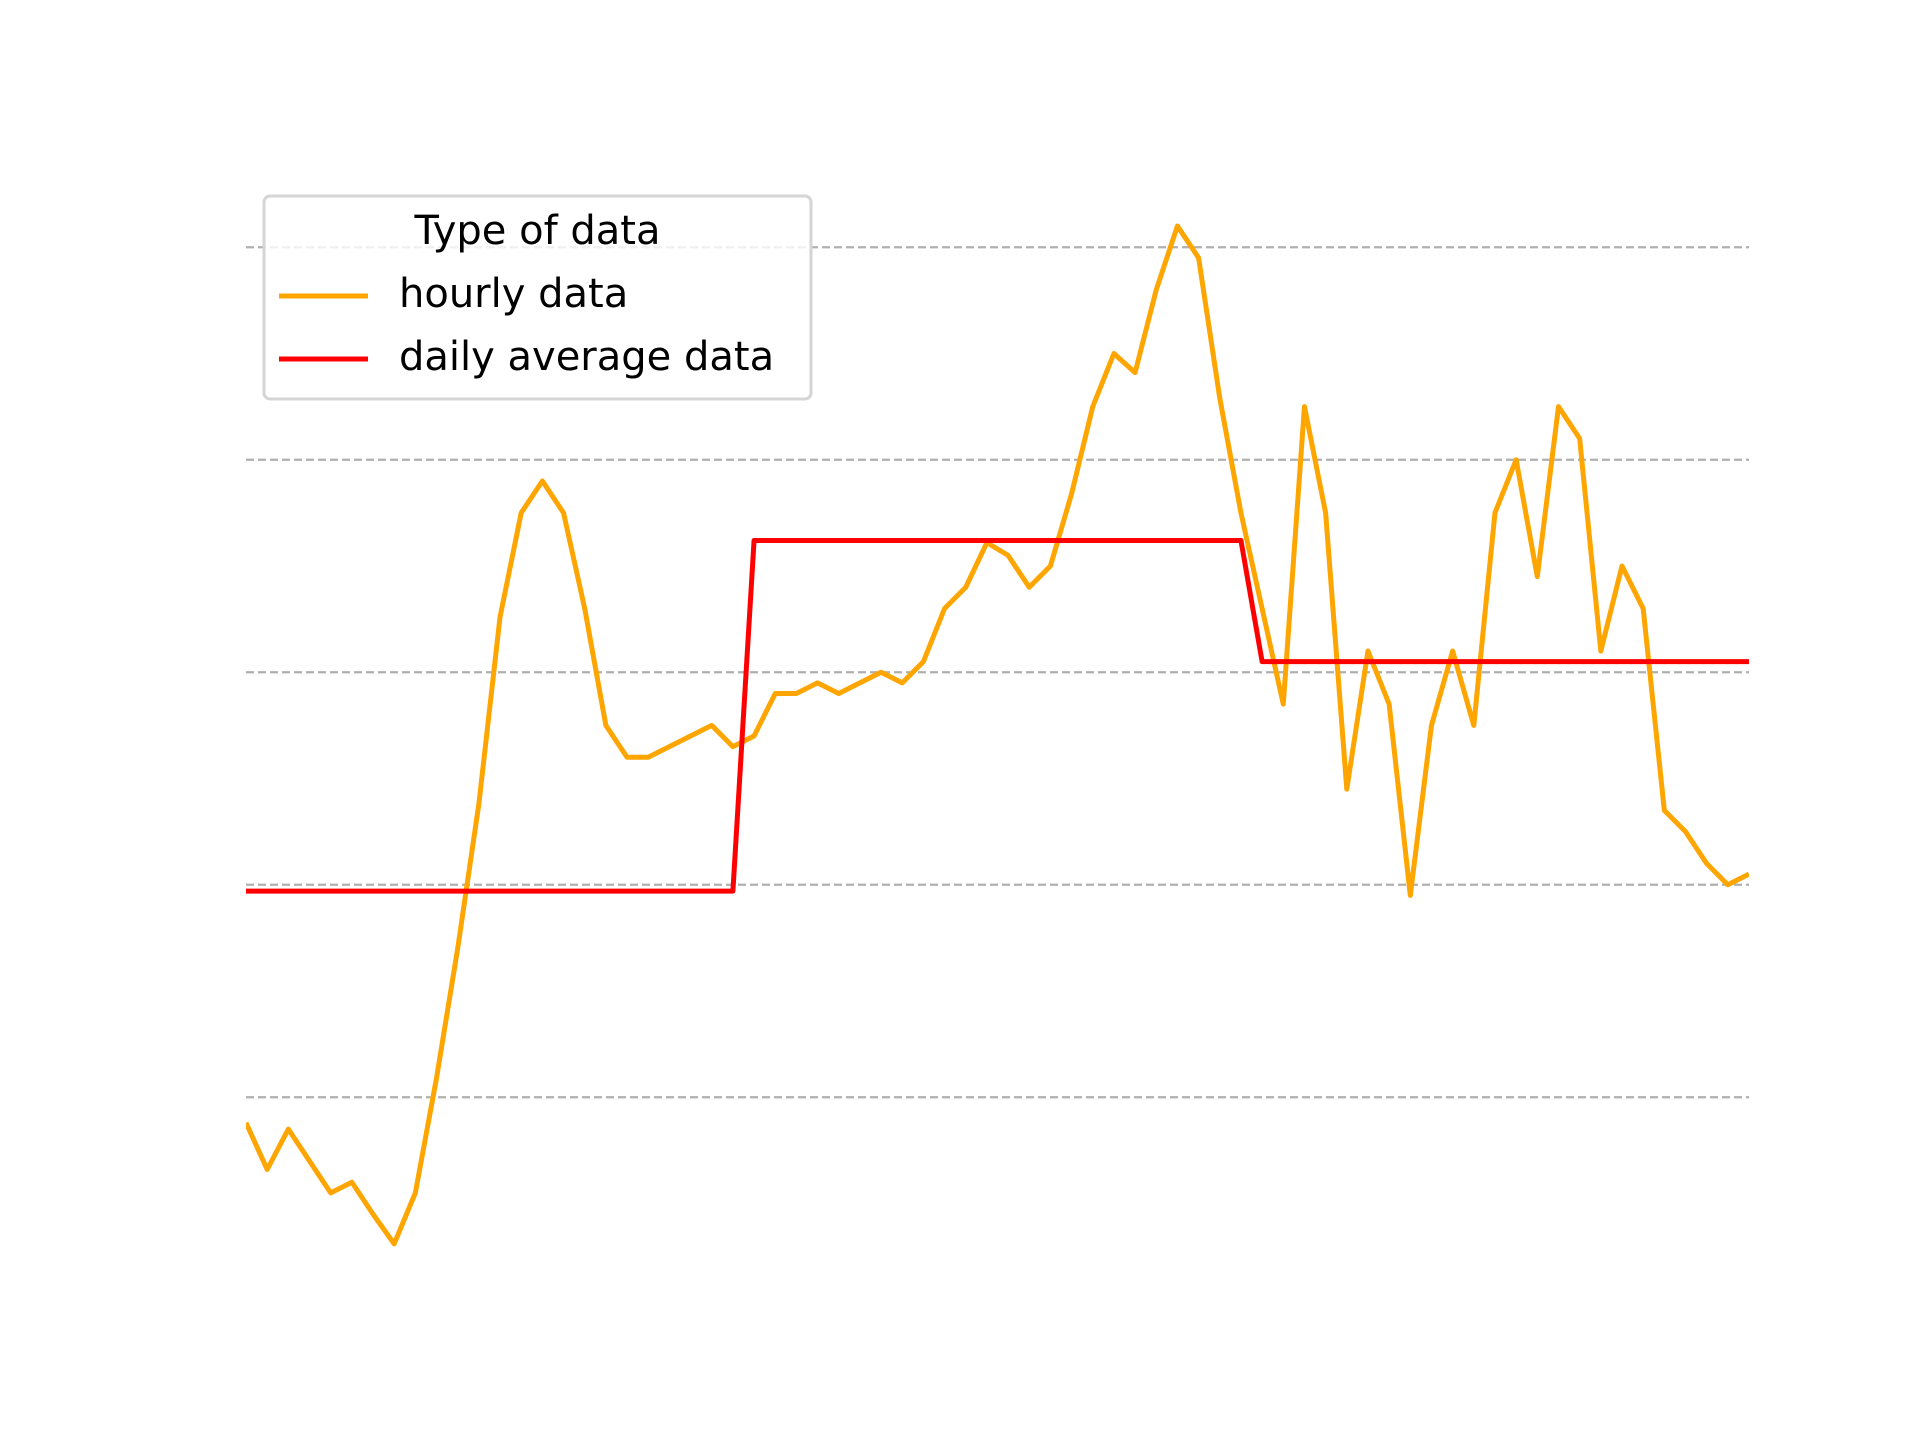 Image resolution: width=1920 pixels, height=1440 pixels. I want to click on legend-title: Type of data, so click(537, 231).